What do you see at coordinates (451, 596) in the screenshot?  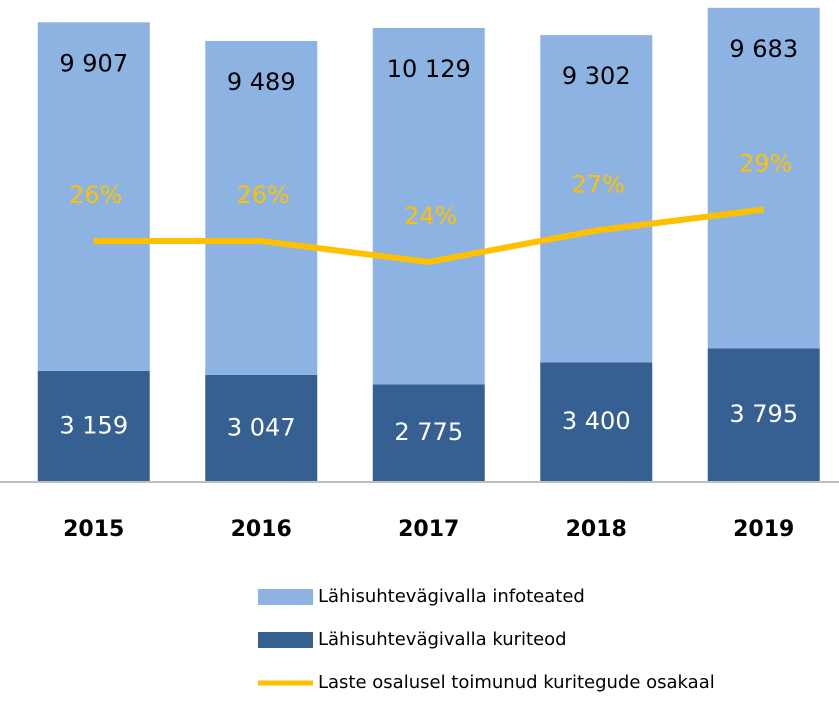 I see `legend-label: Lähisuhtevägivalla infoteated` at bounding box center [451, 596].